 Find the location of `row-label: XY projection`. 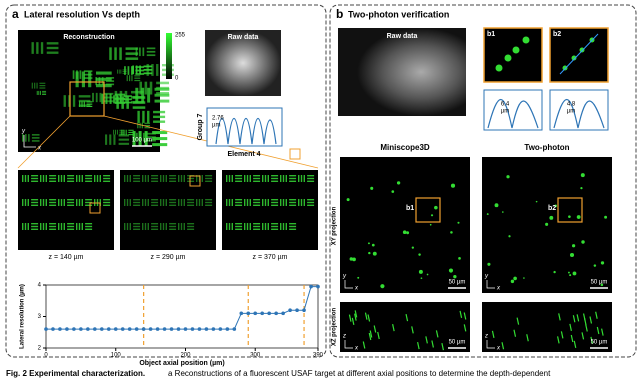

row-label: XY projection is located at coordinates (335, 225).